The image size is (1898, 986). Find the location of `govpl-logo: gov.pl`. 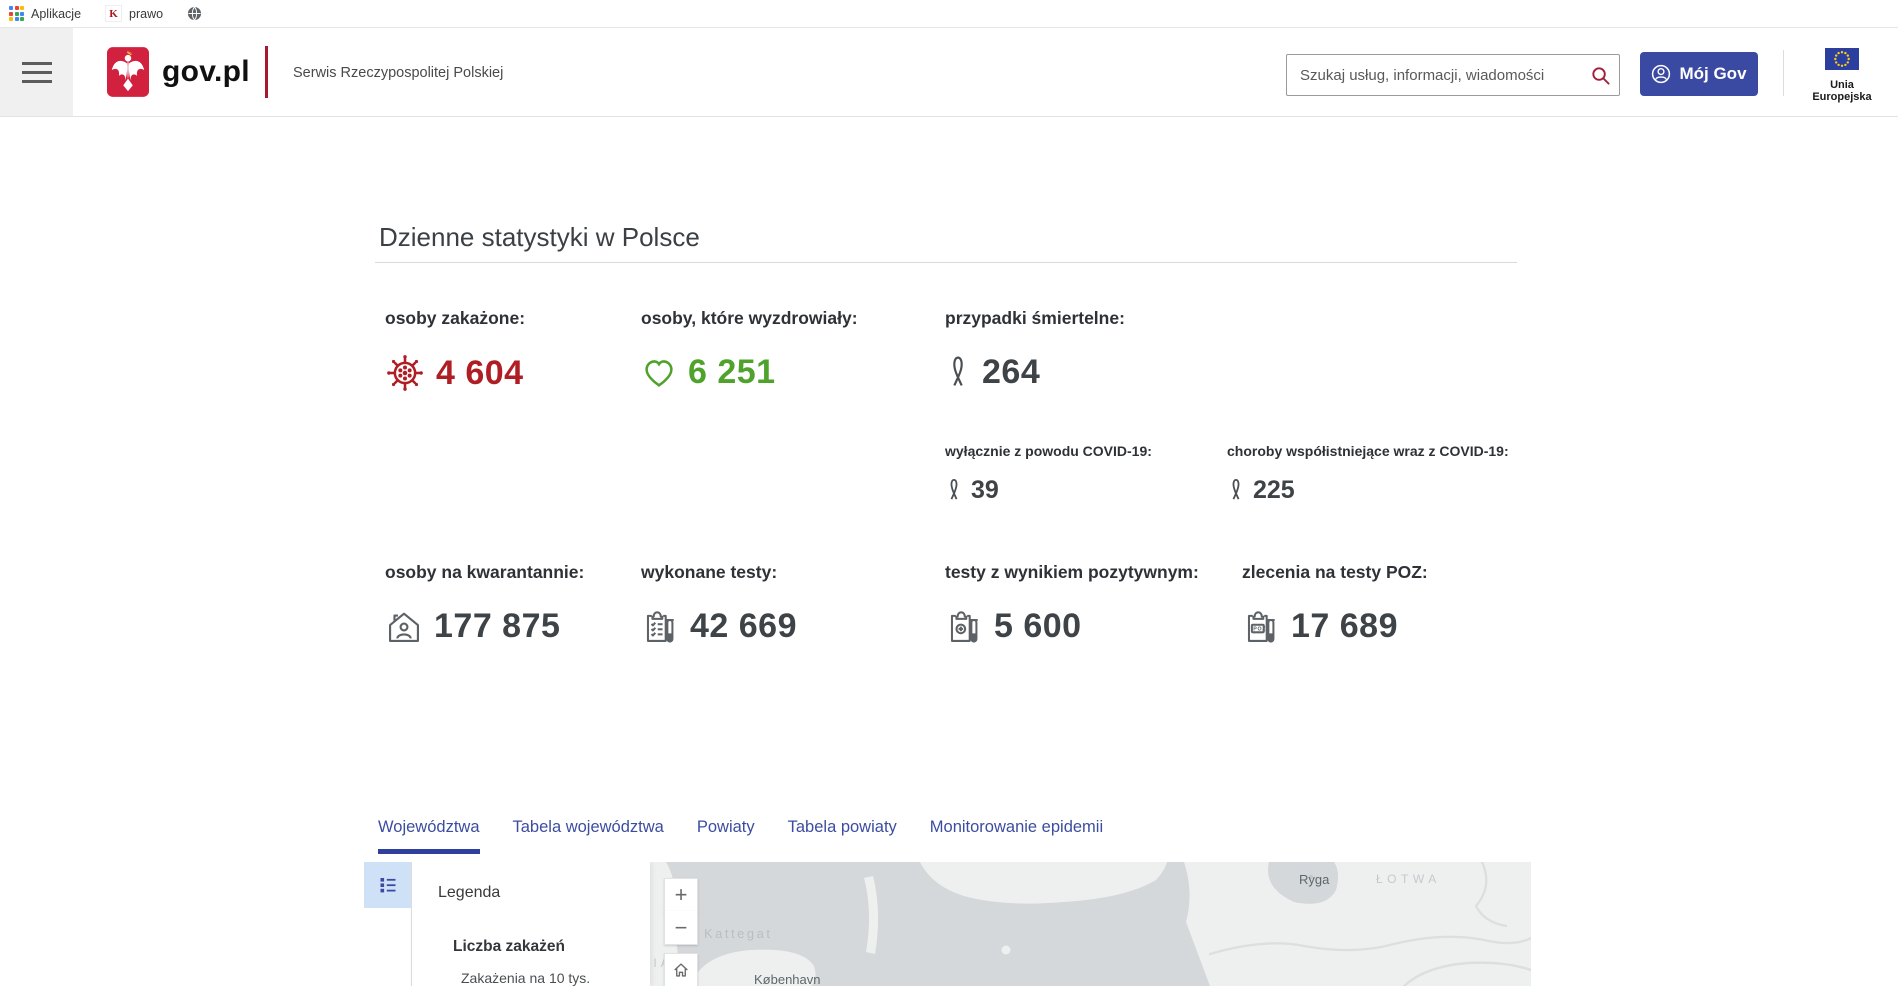

govpl-logo: gov.pl is located at coordinates (178, 72).